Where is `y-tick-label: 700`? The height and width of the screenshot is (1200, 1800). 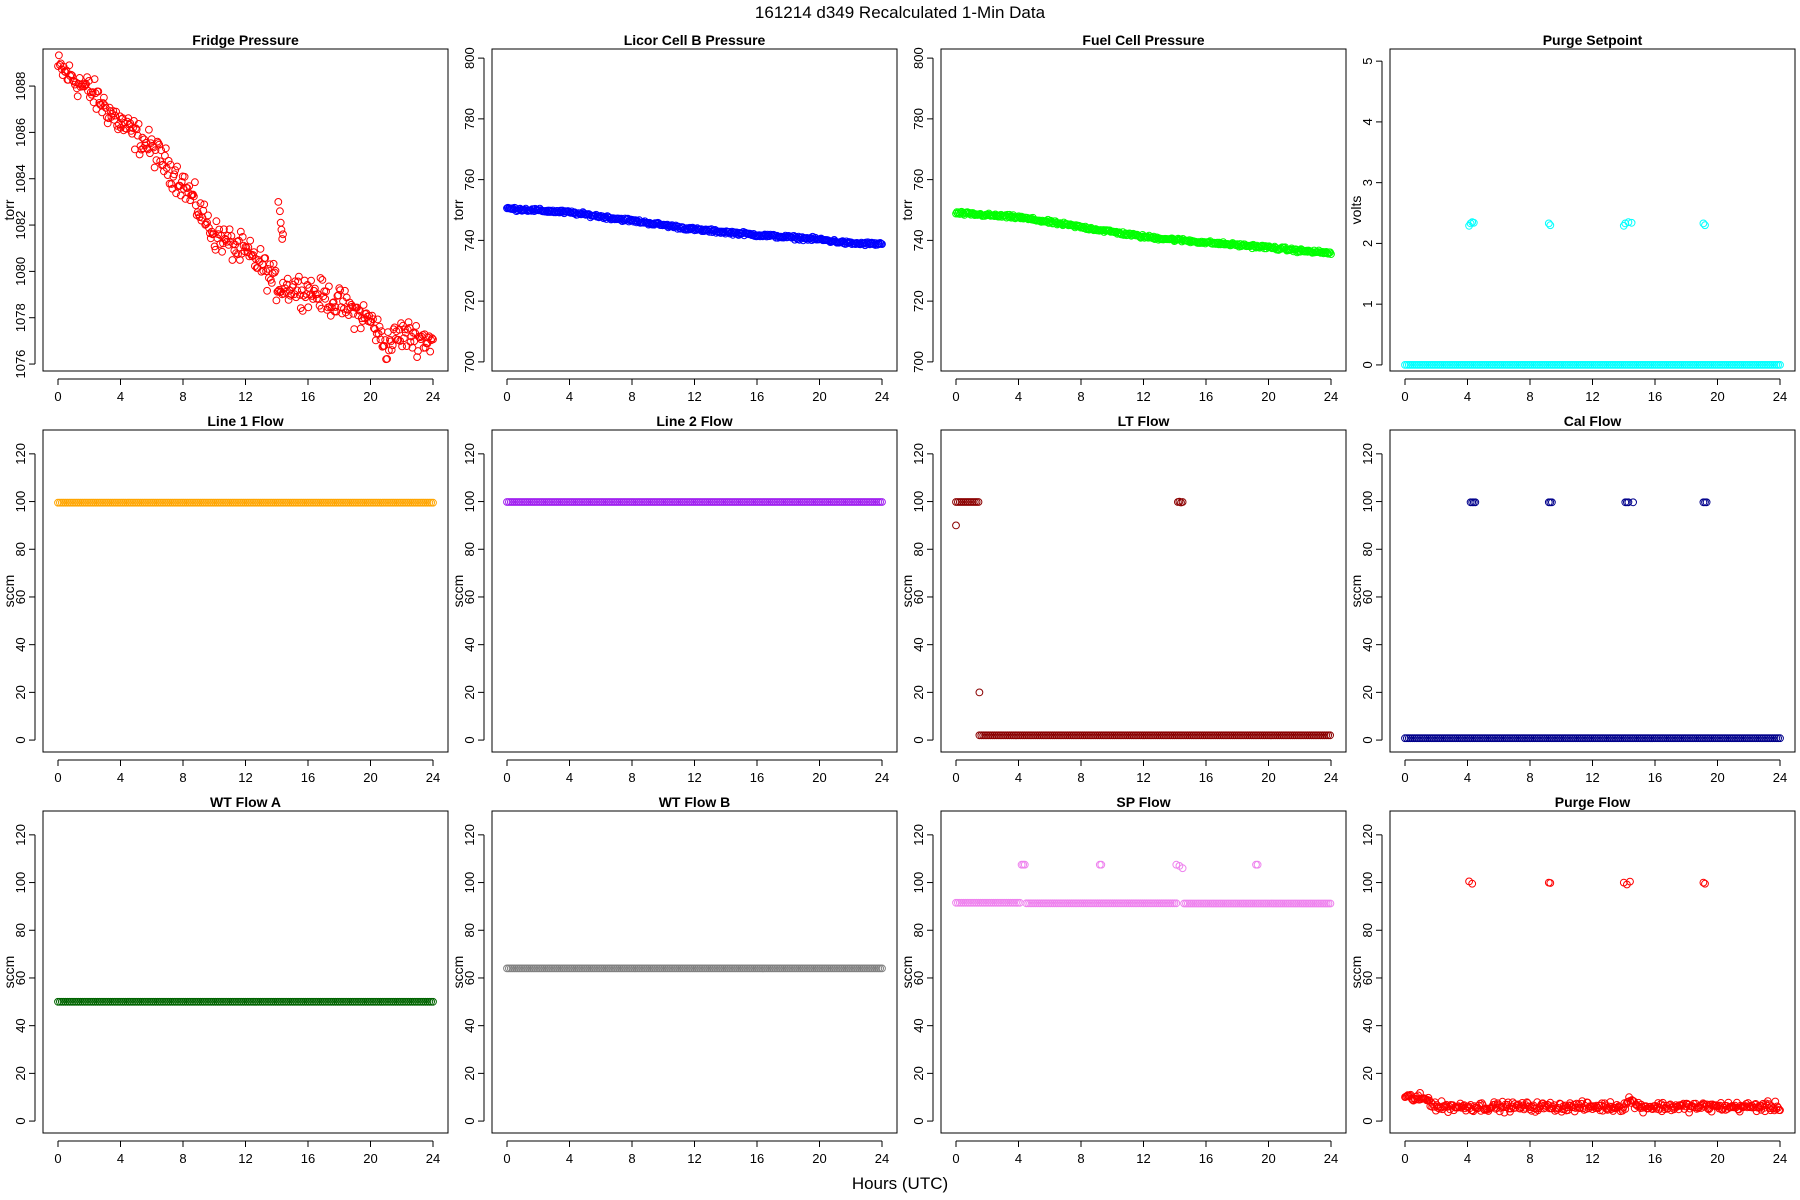
y-tick-label: 700 is located at coordinates (918, 362).